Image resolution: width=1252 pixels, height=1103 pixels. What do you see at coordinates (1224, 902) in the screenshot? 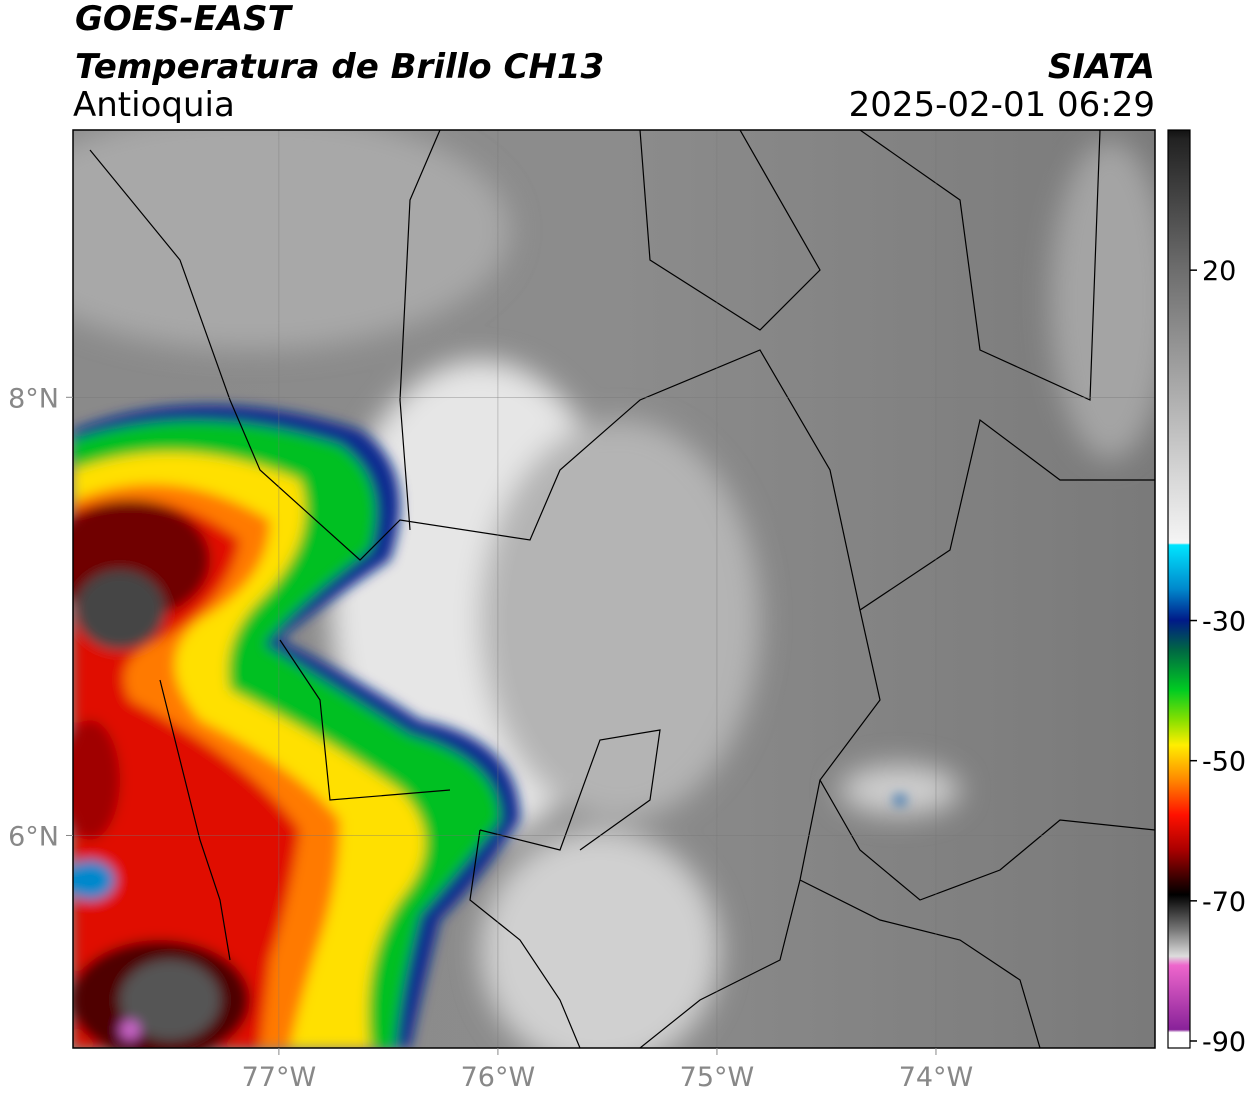
I see `colorbar-tick-label: -70` at bounding box center [1224, 902].